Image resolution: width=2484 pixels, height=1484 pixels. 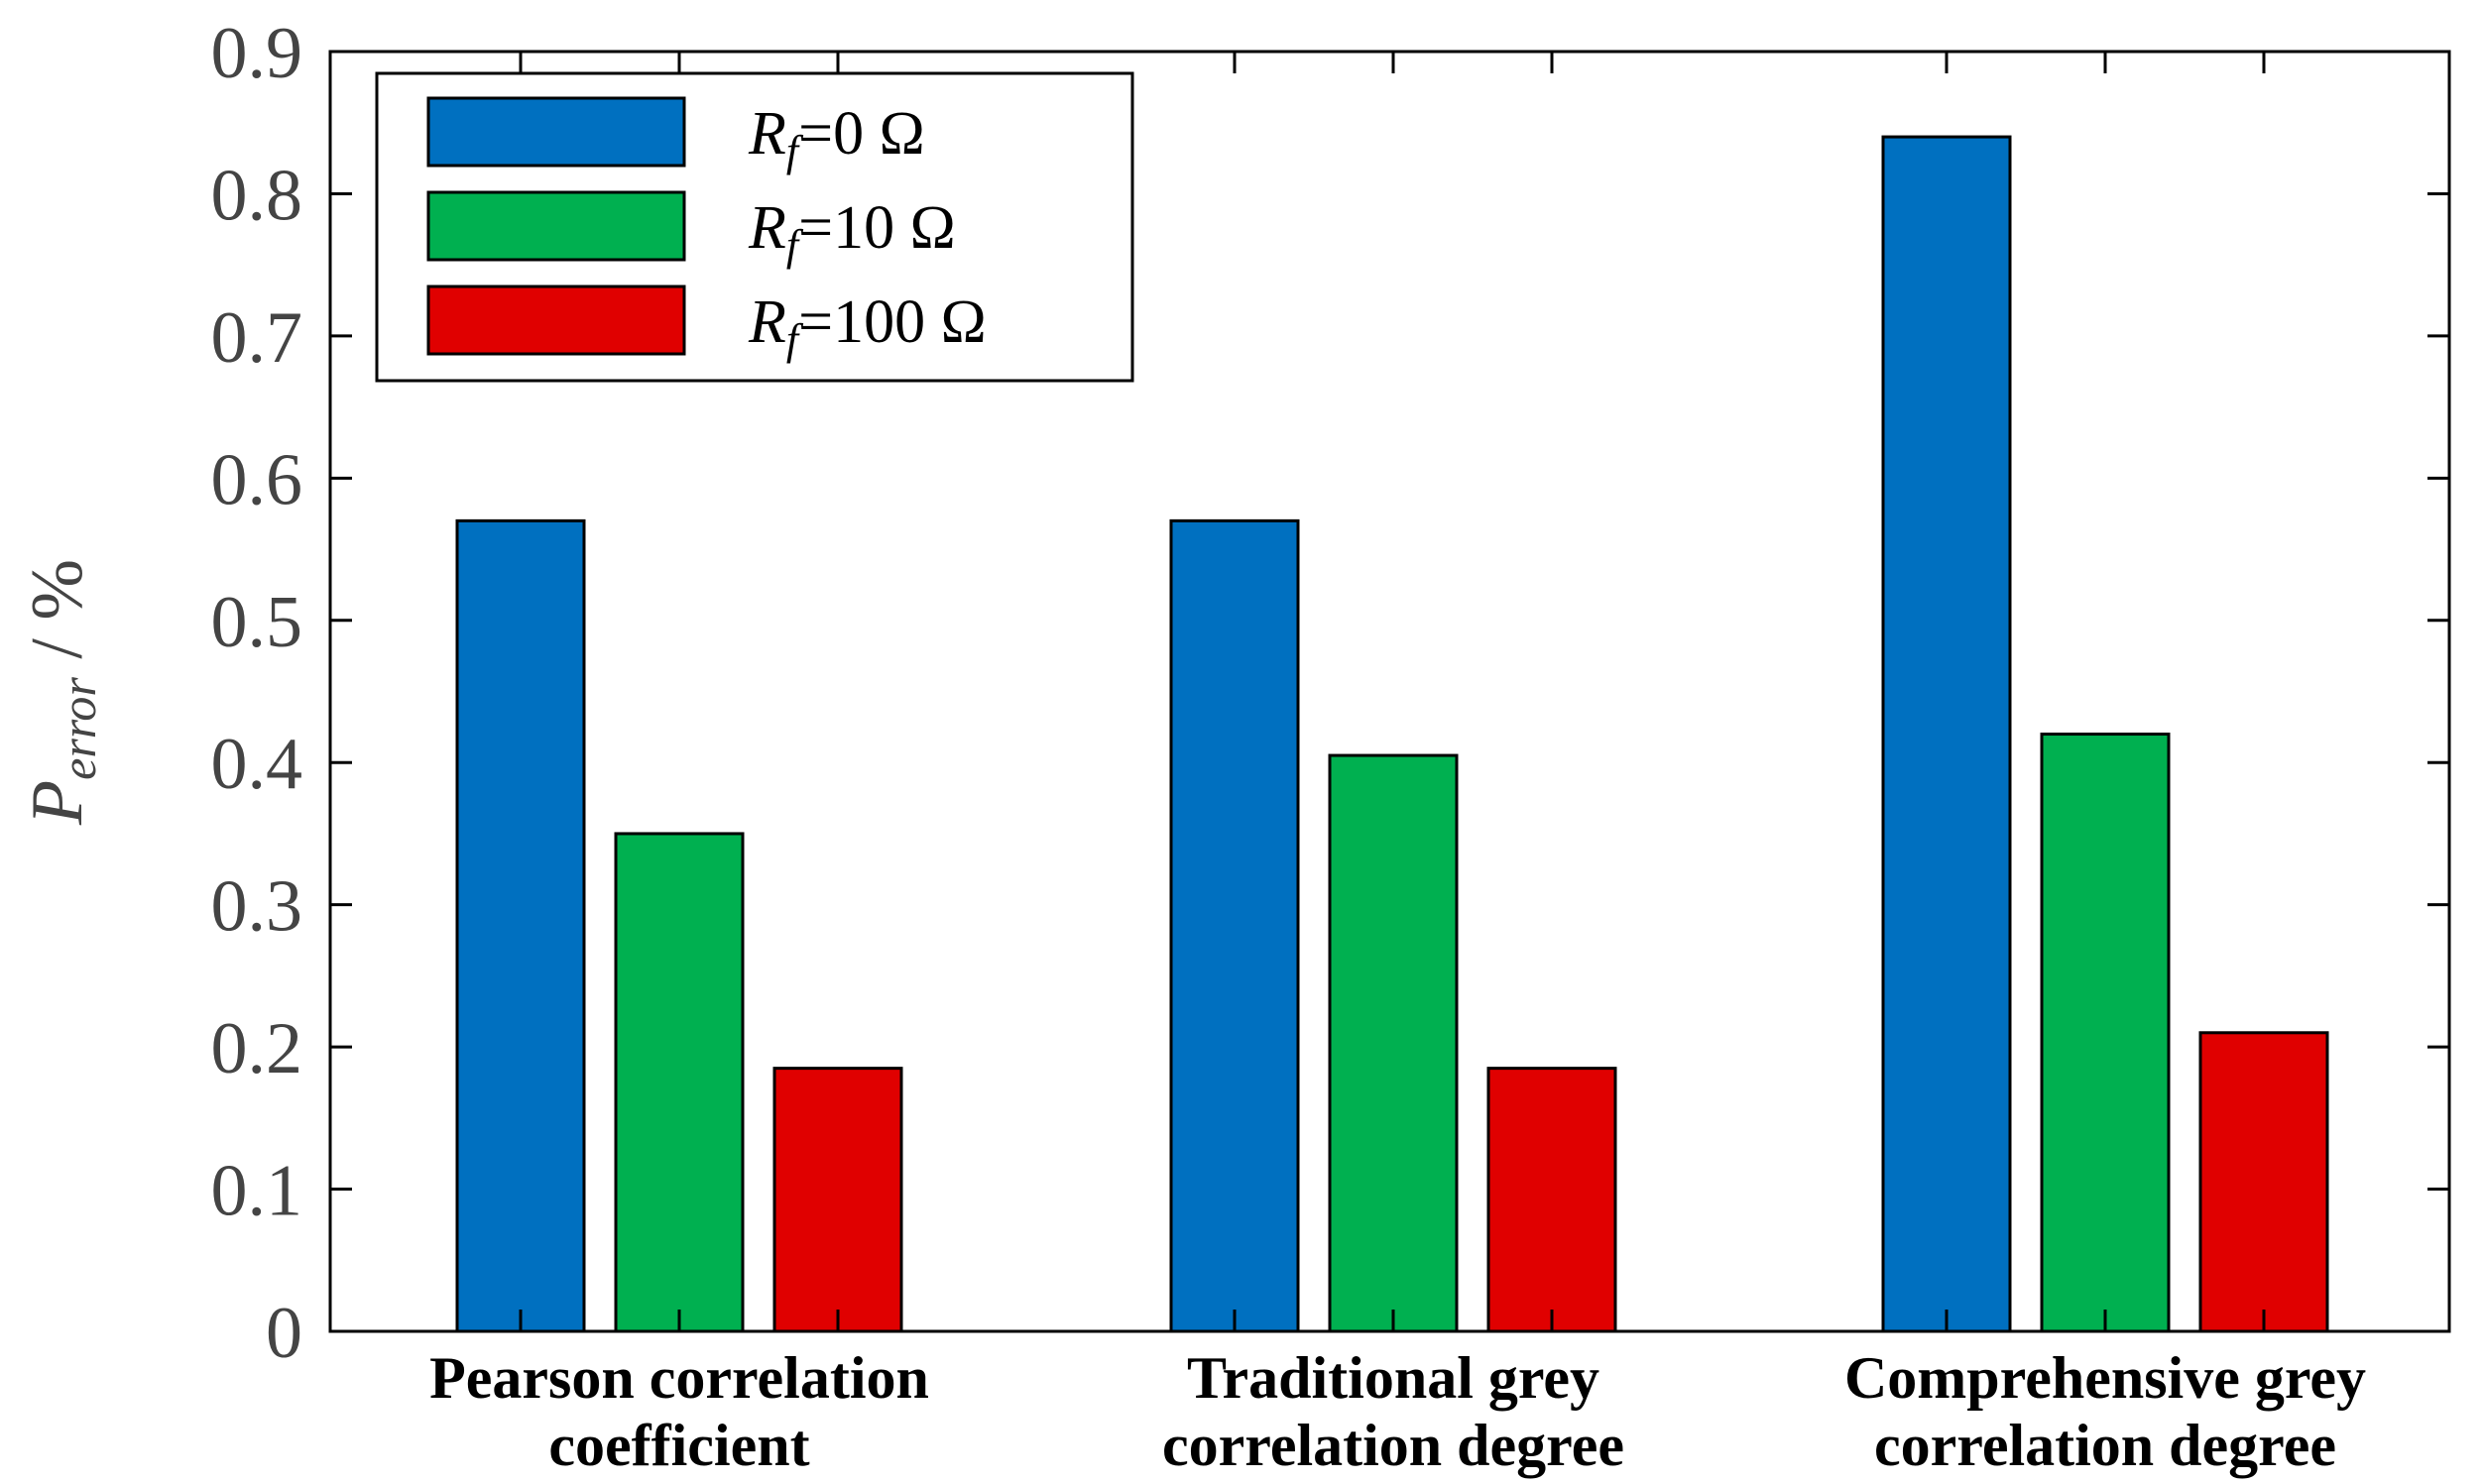 I want to click on y-tick-label: 0.7, so click(x=257, y=338).